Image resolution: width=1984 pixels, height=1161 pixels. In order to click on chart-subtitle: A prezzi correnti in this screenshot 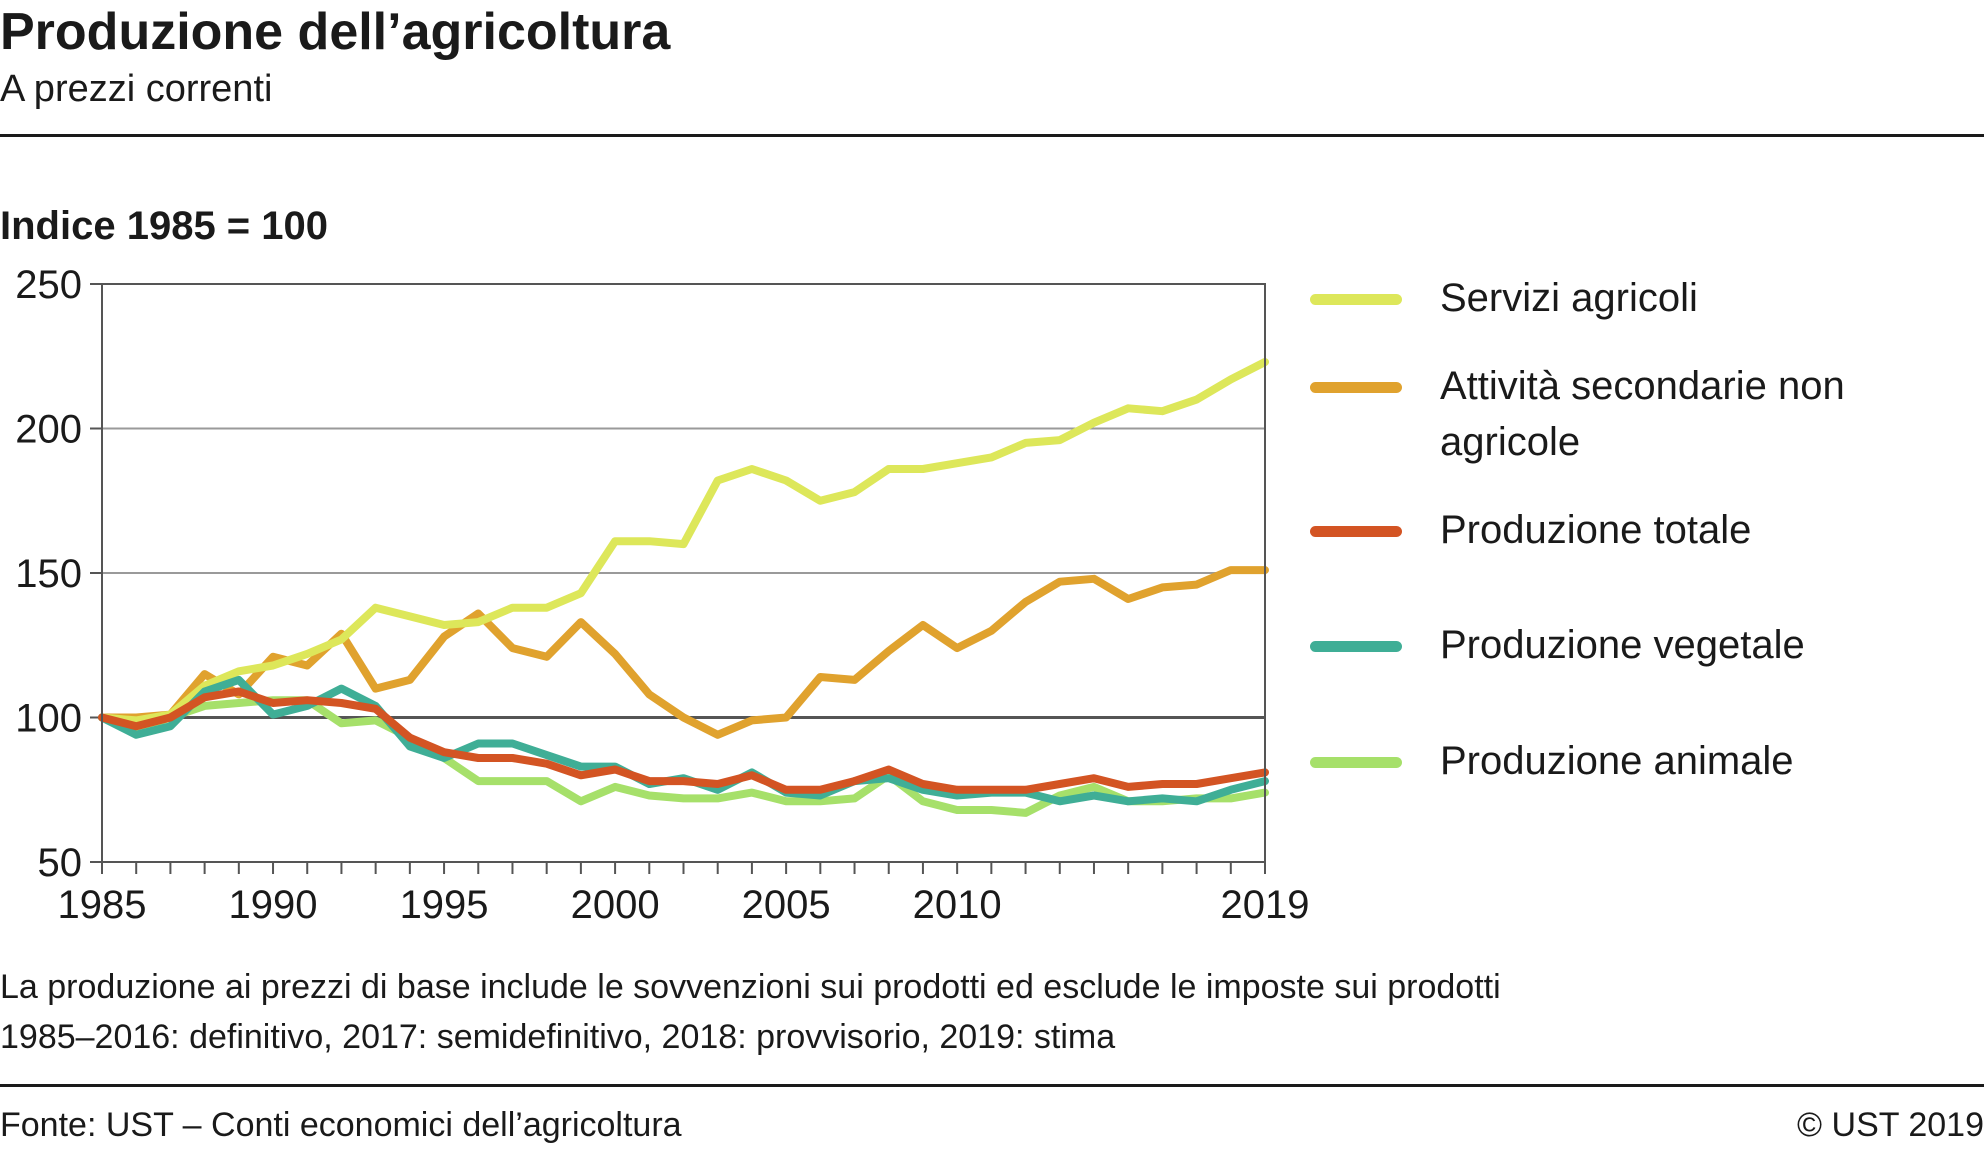, I will do `click(136, 89)`.